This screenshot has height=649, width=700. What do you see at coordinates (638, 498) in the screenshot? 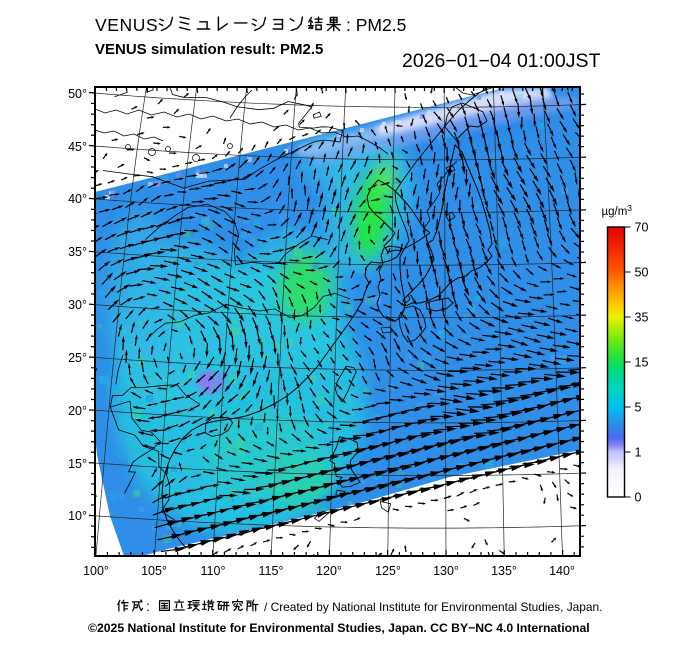
I see `svg-text: 0` at bounding box center [638, 498].